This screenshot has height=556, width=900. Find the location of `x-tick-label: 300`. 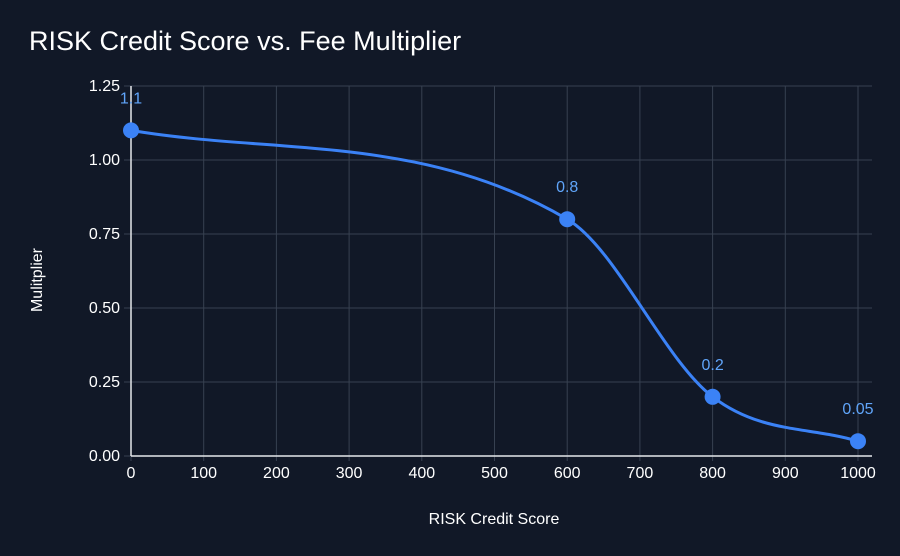

x-tick-label: 300 is located at coordinates (349, 473).